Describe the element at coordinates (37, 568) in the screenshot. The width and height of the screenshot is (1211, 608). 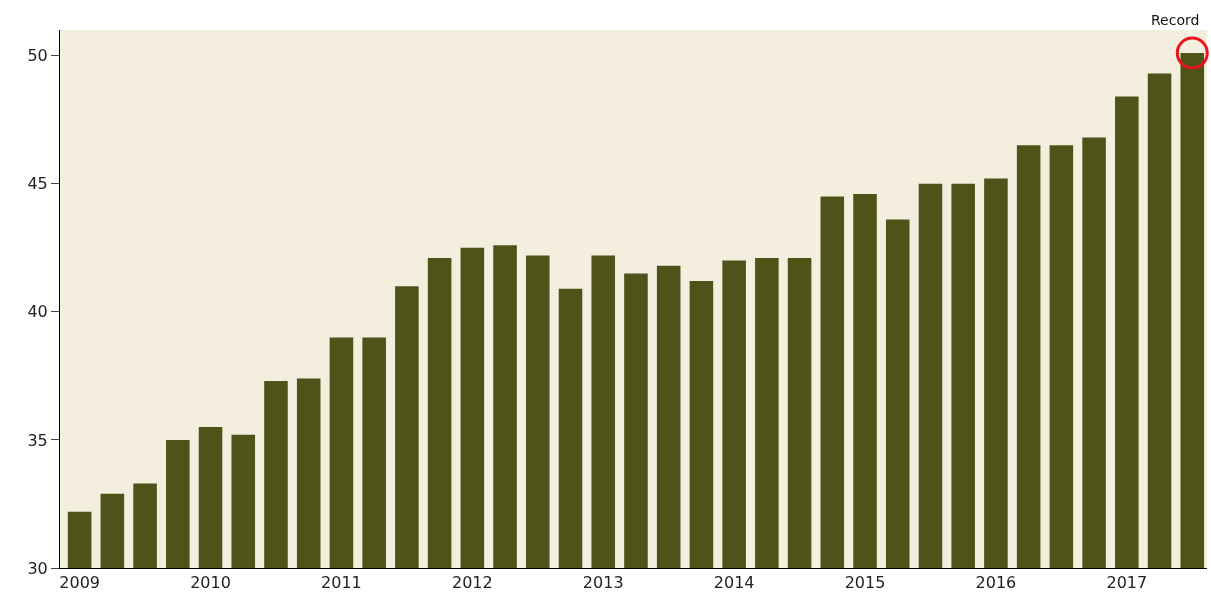
I see `y-tick-label: 30` at that location.